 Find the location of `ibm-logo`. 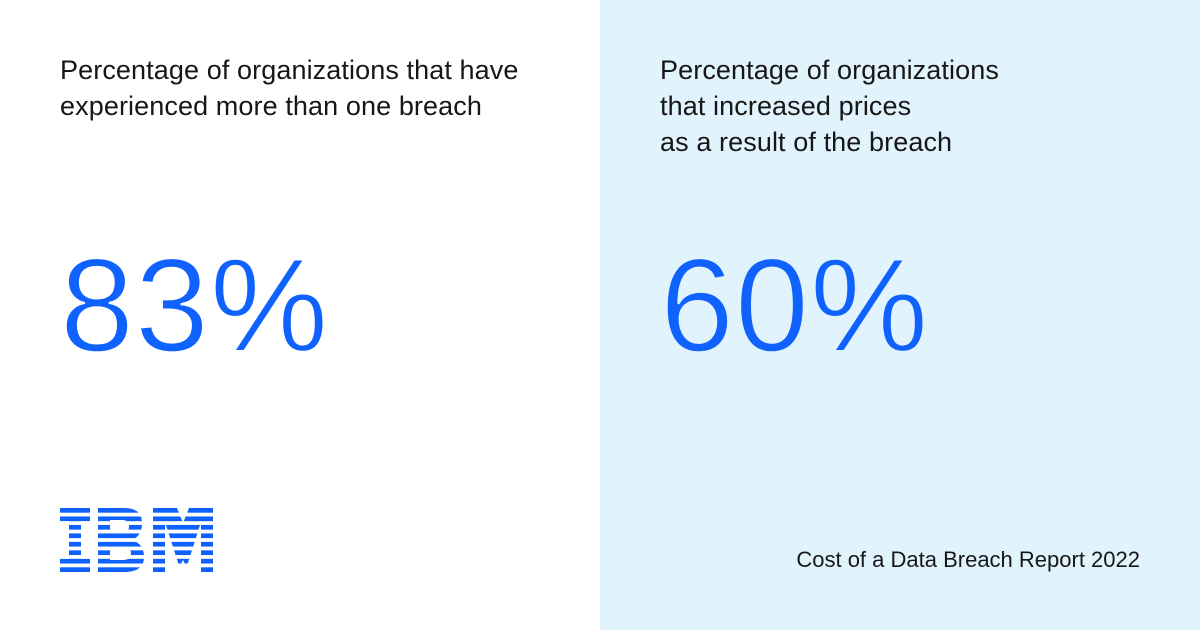

ibm-logo is located at coordinates (136, 540).